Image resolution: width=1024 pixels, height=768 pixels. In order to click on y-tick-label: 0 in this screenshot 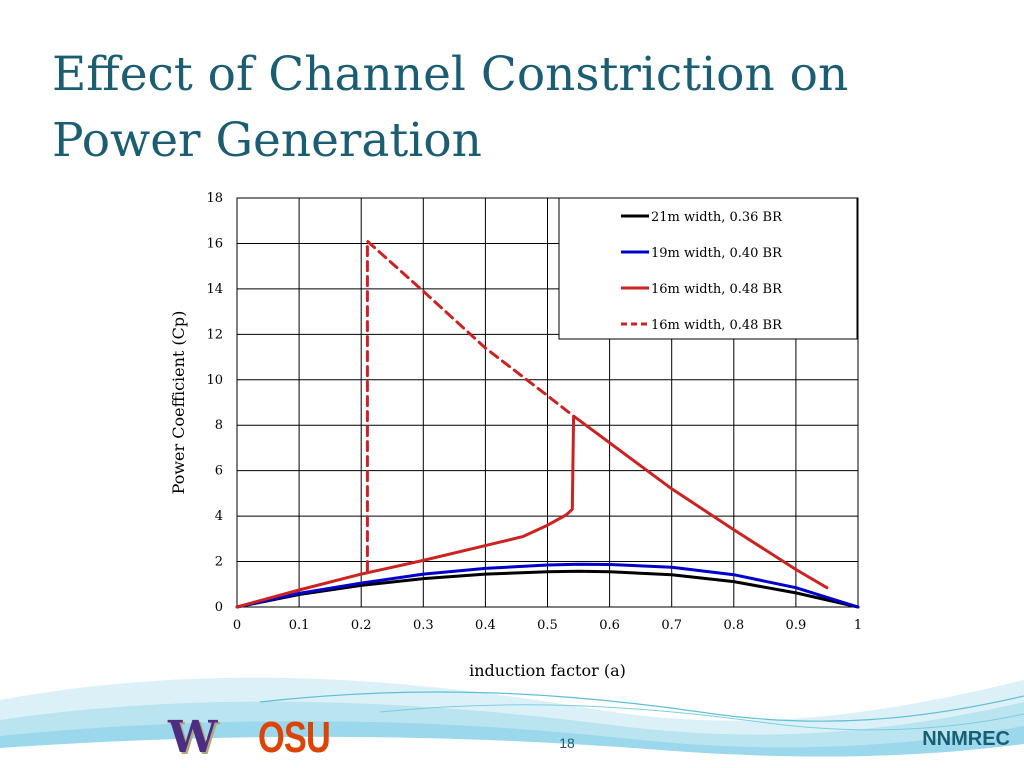, I will do `click(219, 607)`.